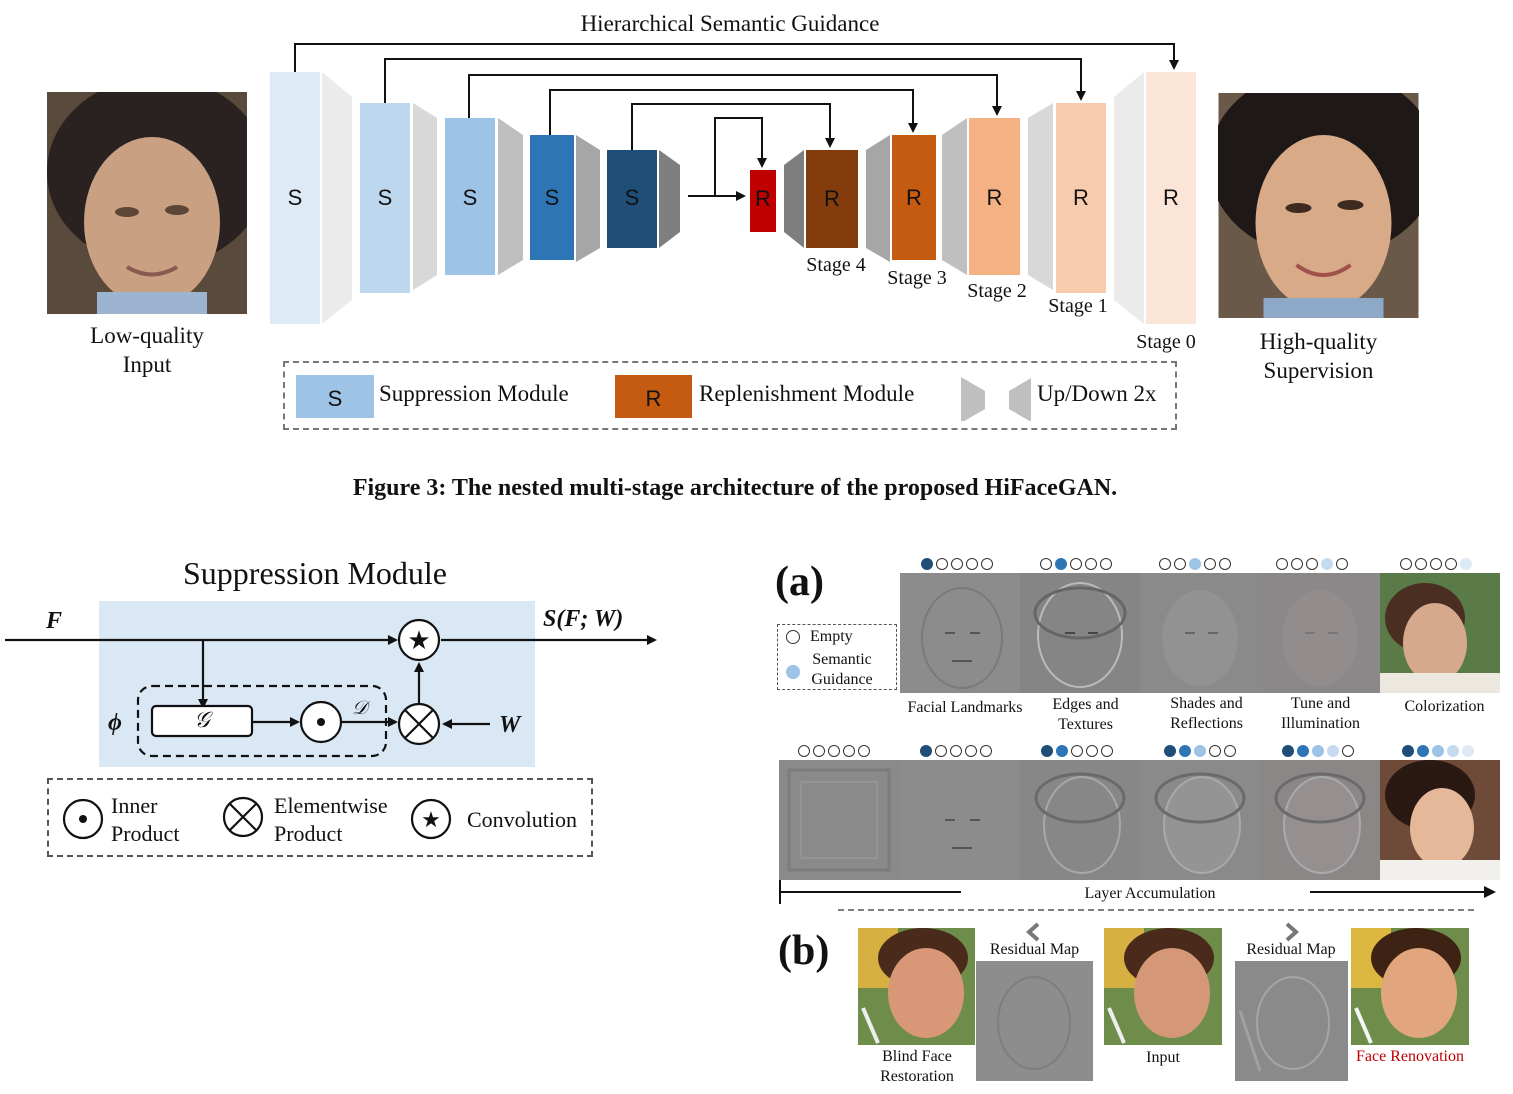  I want to click on guidance-title: Hierarchical Semantic Guidance, so click(730, 23).